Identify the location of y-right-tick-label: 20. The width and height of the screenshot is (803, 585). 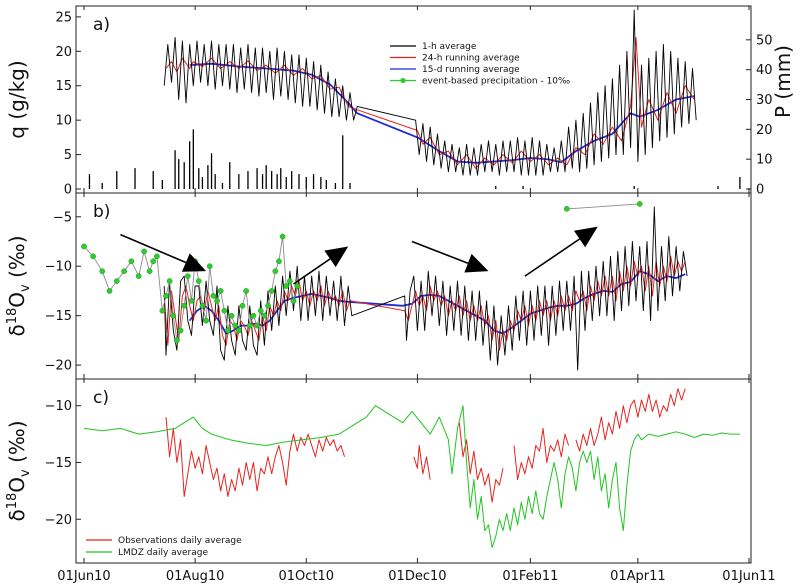
(764, 130).